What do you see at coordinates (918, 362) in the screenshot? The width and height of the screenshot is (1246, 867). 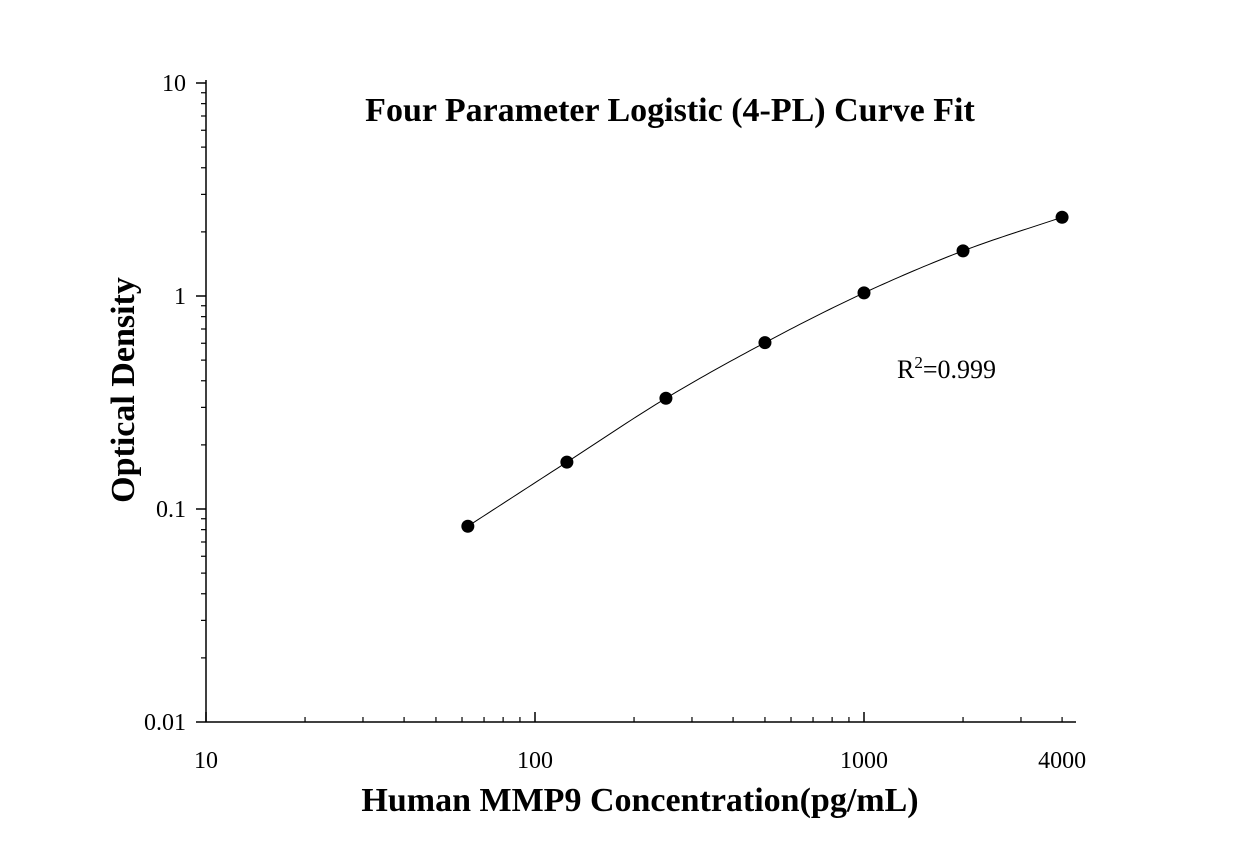 I see `r-squared-superscript: 2` at bounding box center [918, 362].